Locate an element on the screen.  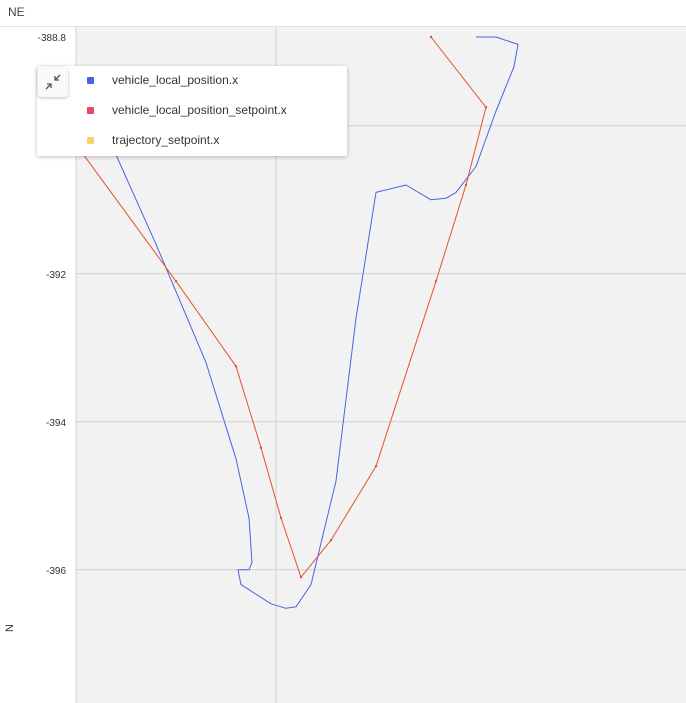
collapse-arrows-icon is located at coordinates (53, 82).